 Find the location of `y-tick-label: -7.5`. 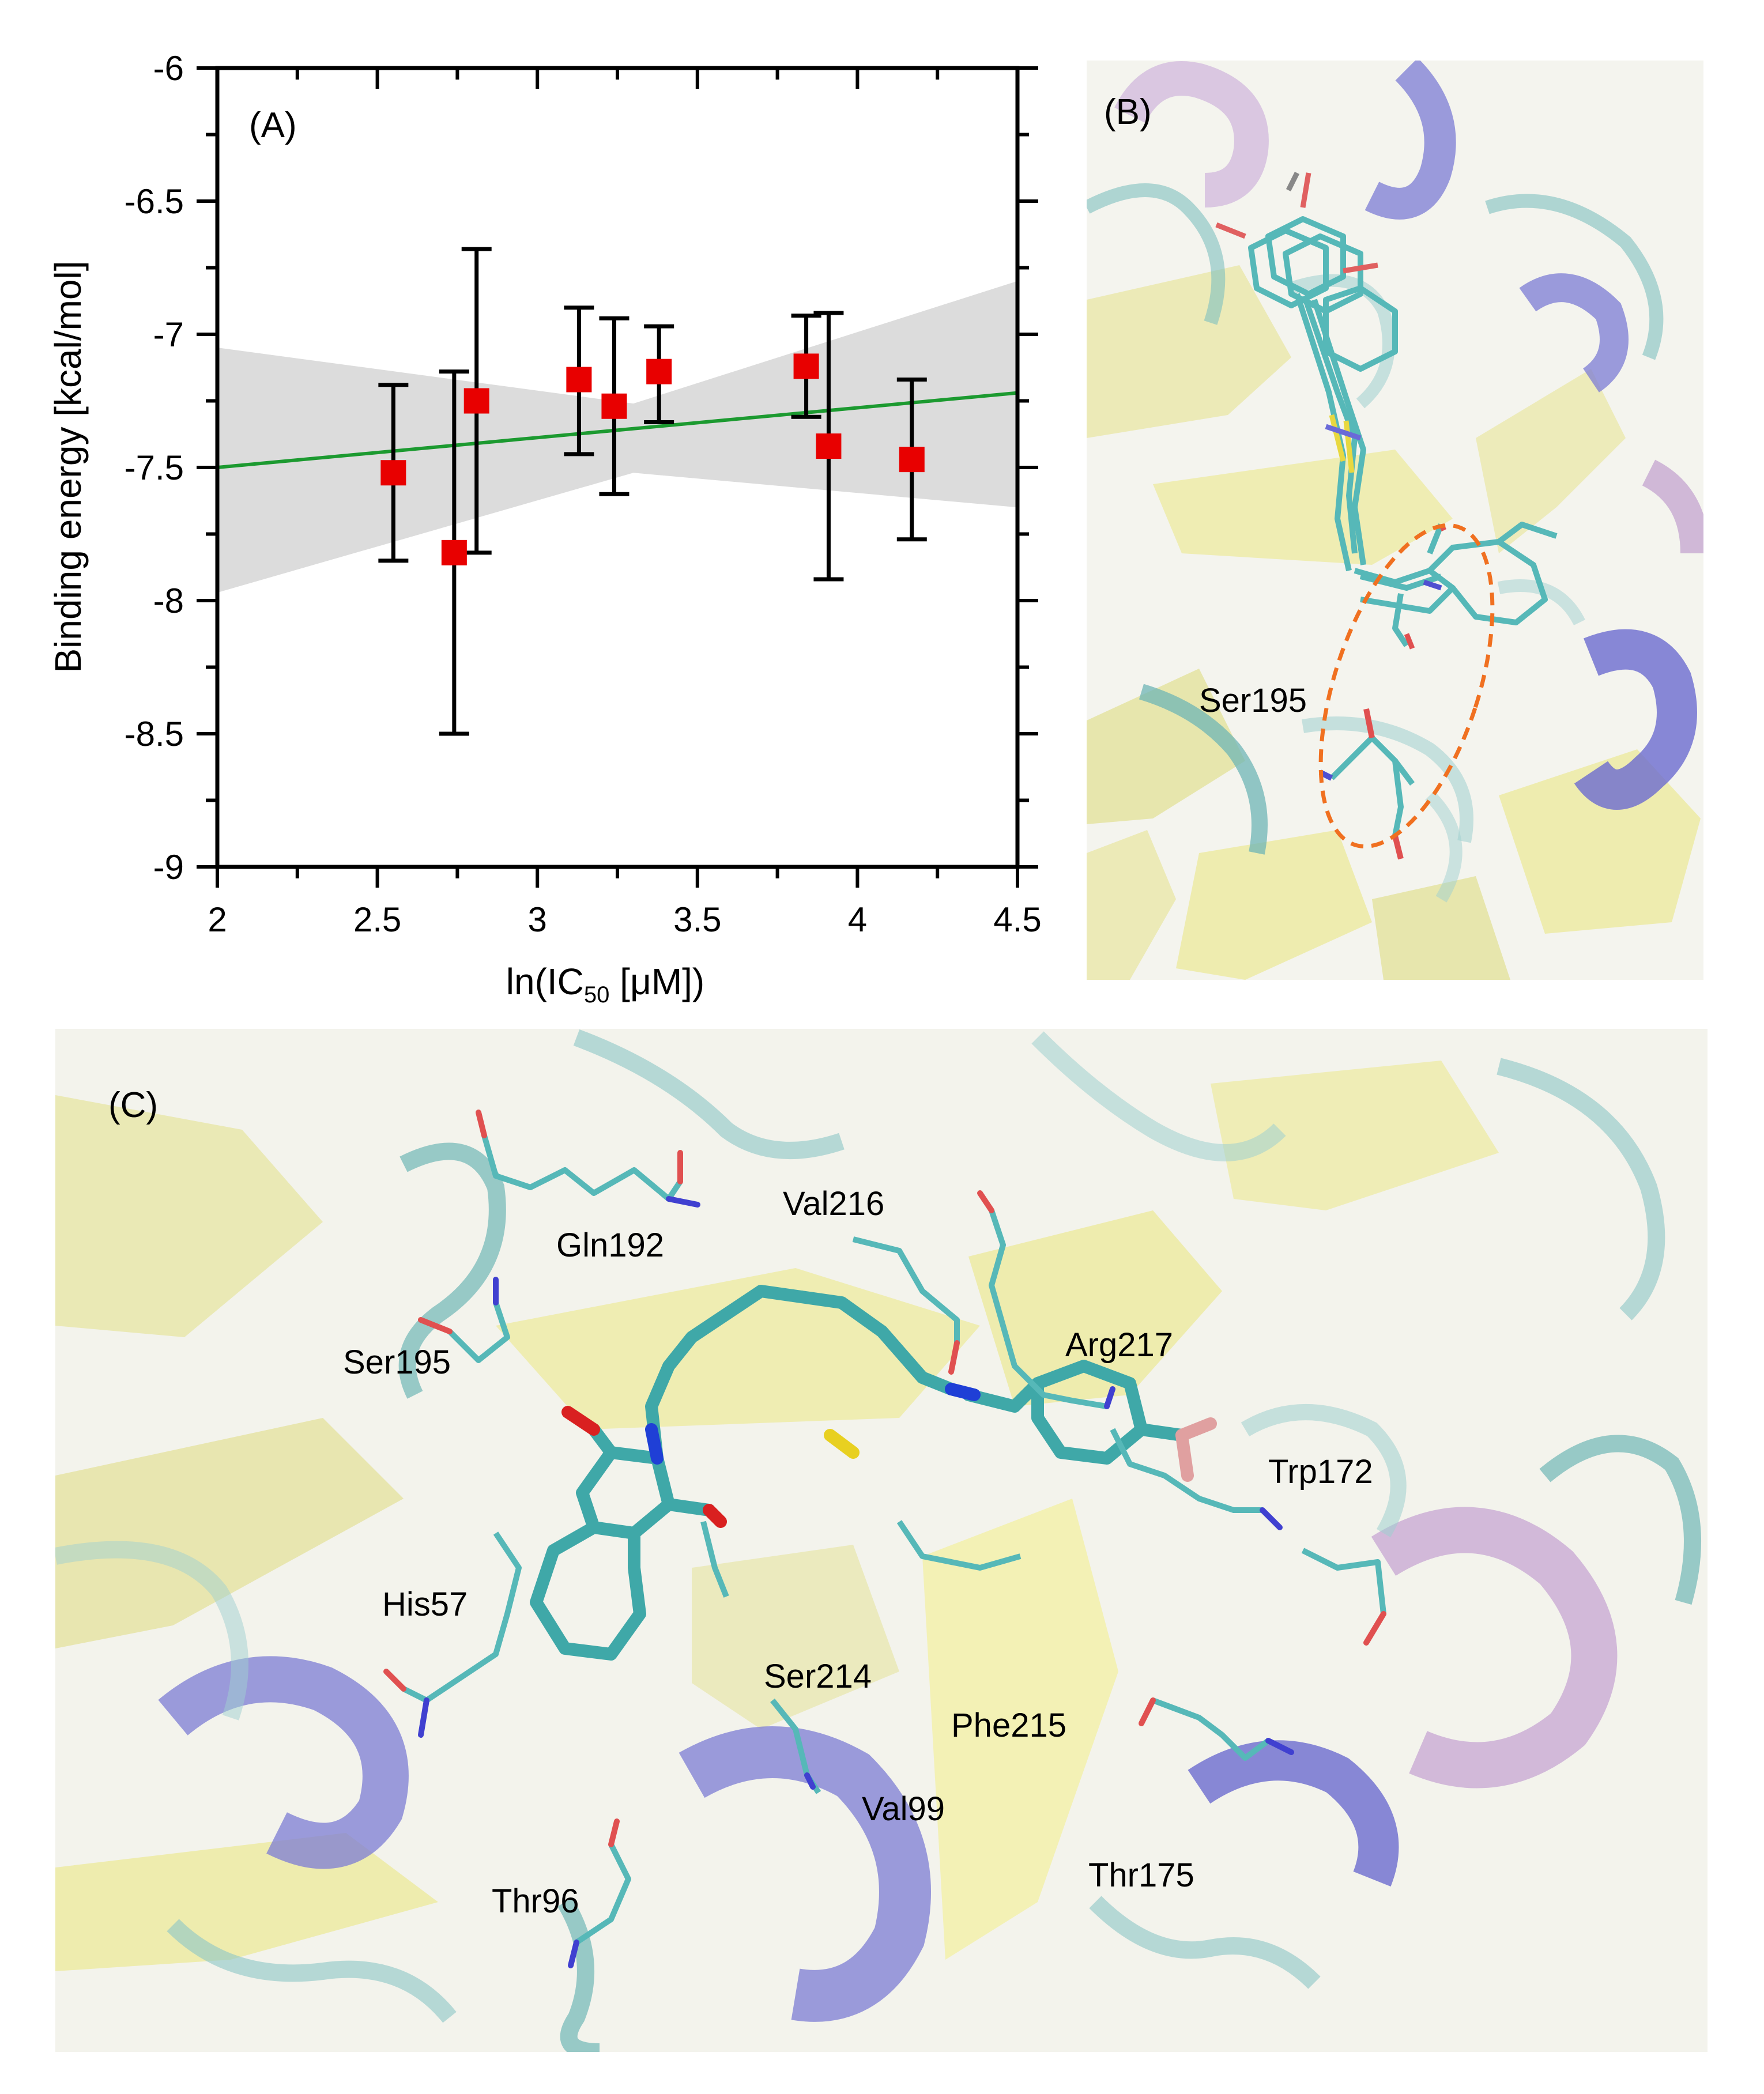

y-tick-label: -7.5 is located at coordinates (154, 467).